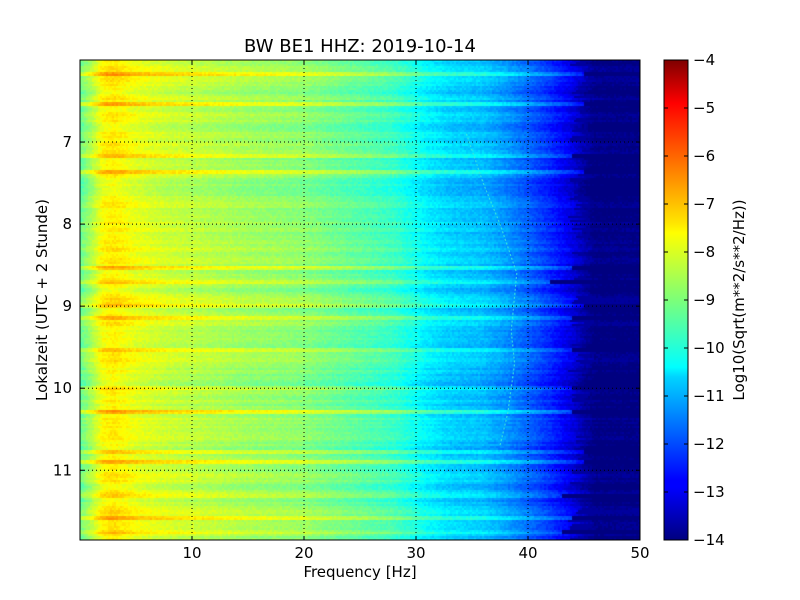 The image size is (800, 600). I want to click on x-tick-label: 10, so click(191, 553).